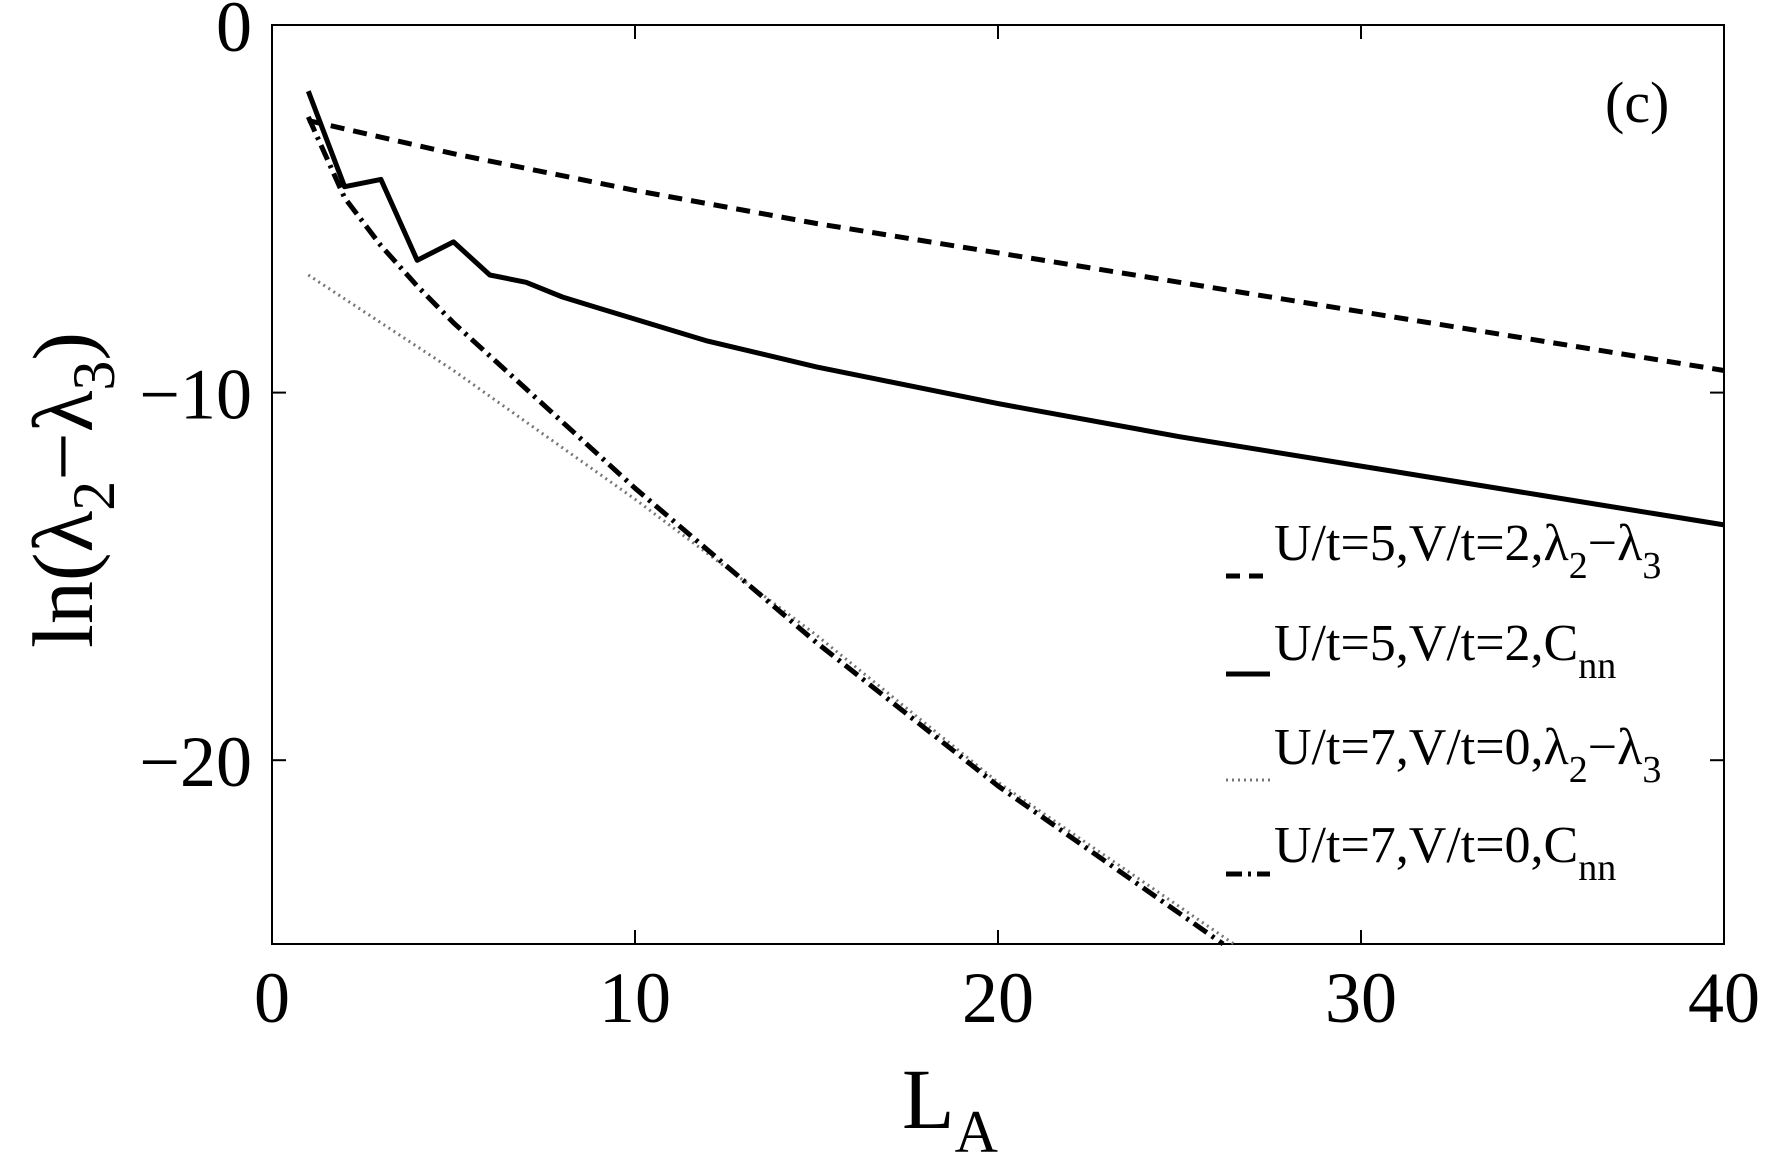  Describe the element at coordinates (195, 762) in the screenshot. I see `y-tick-label: −20` at that location.